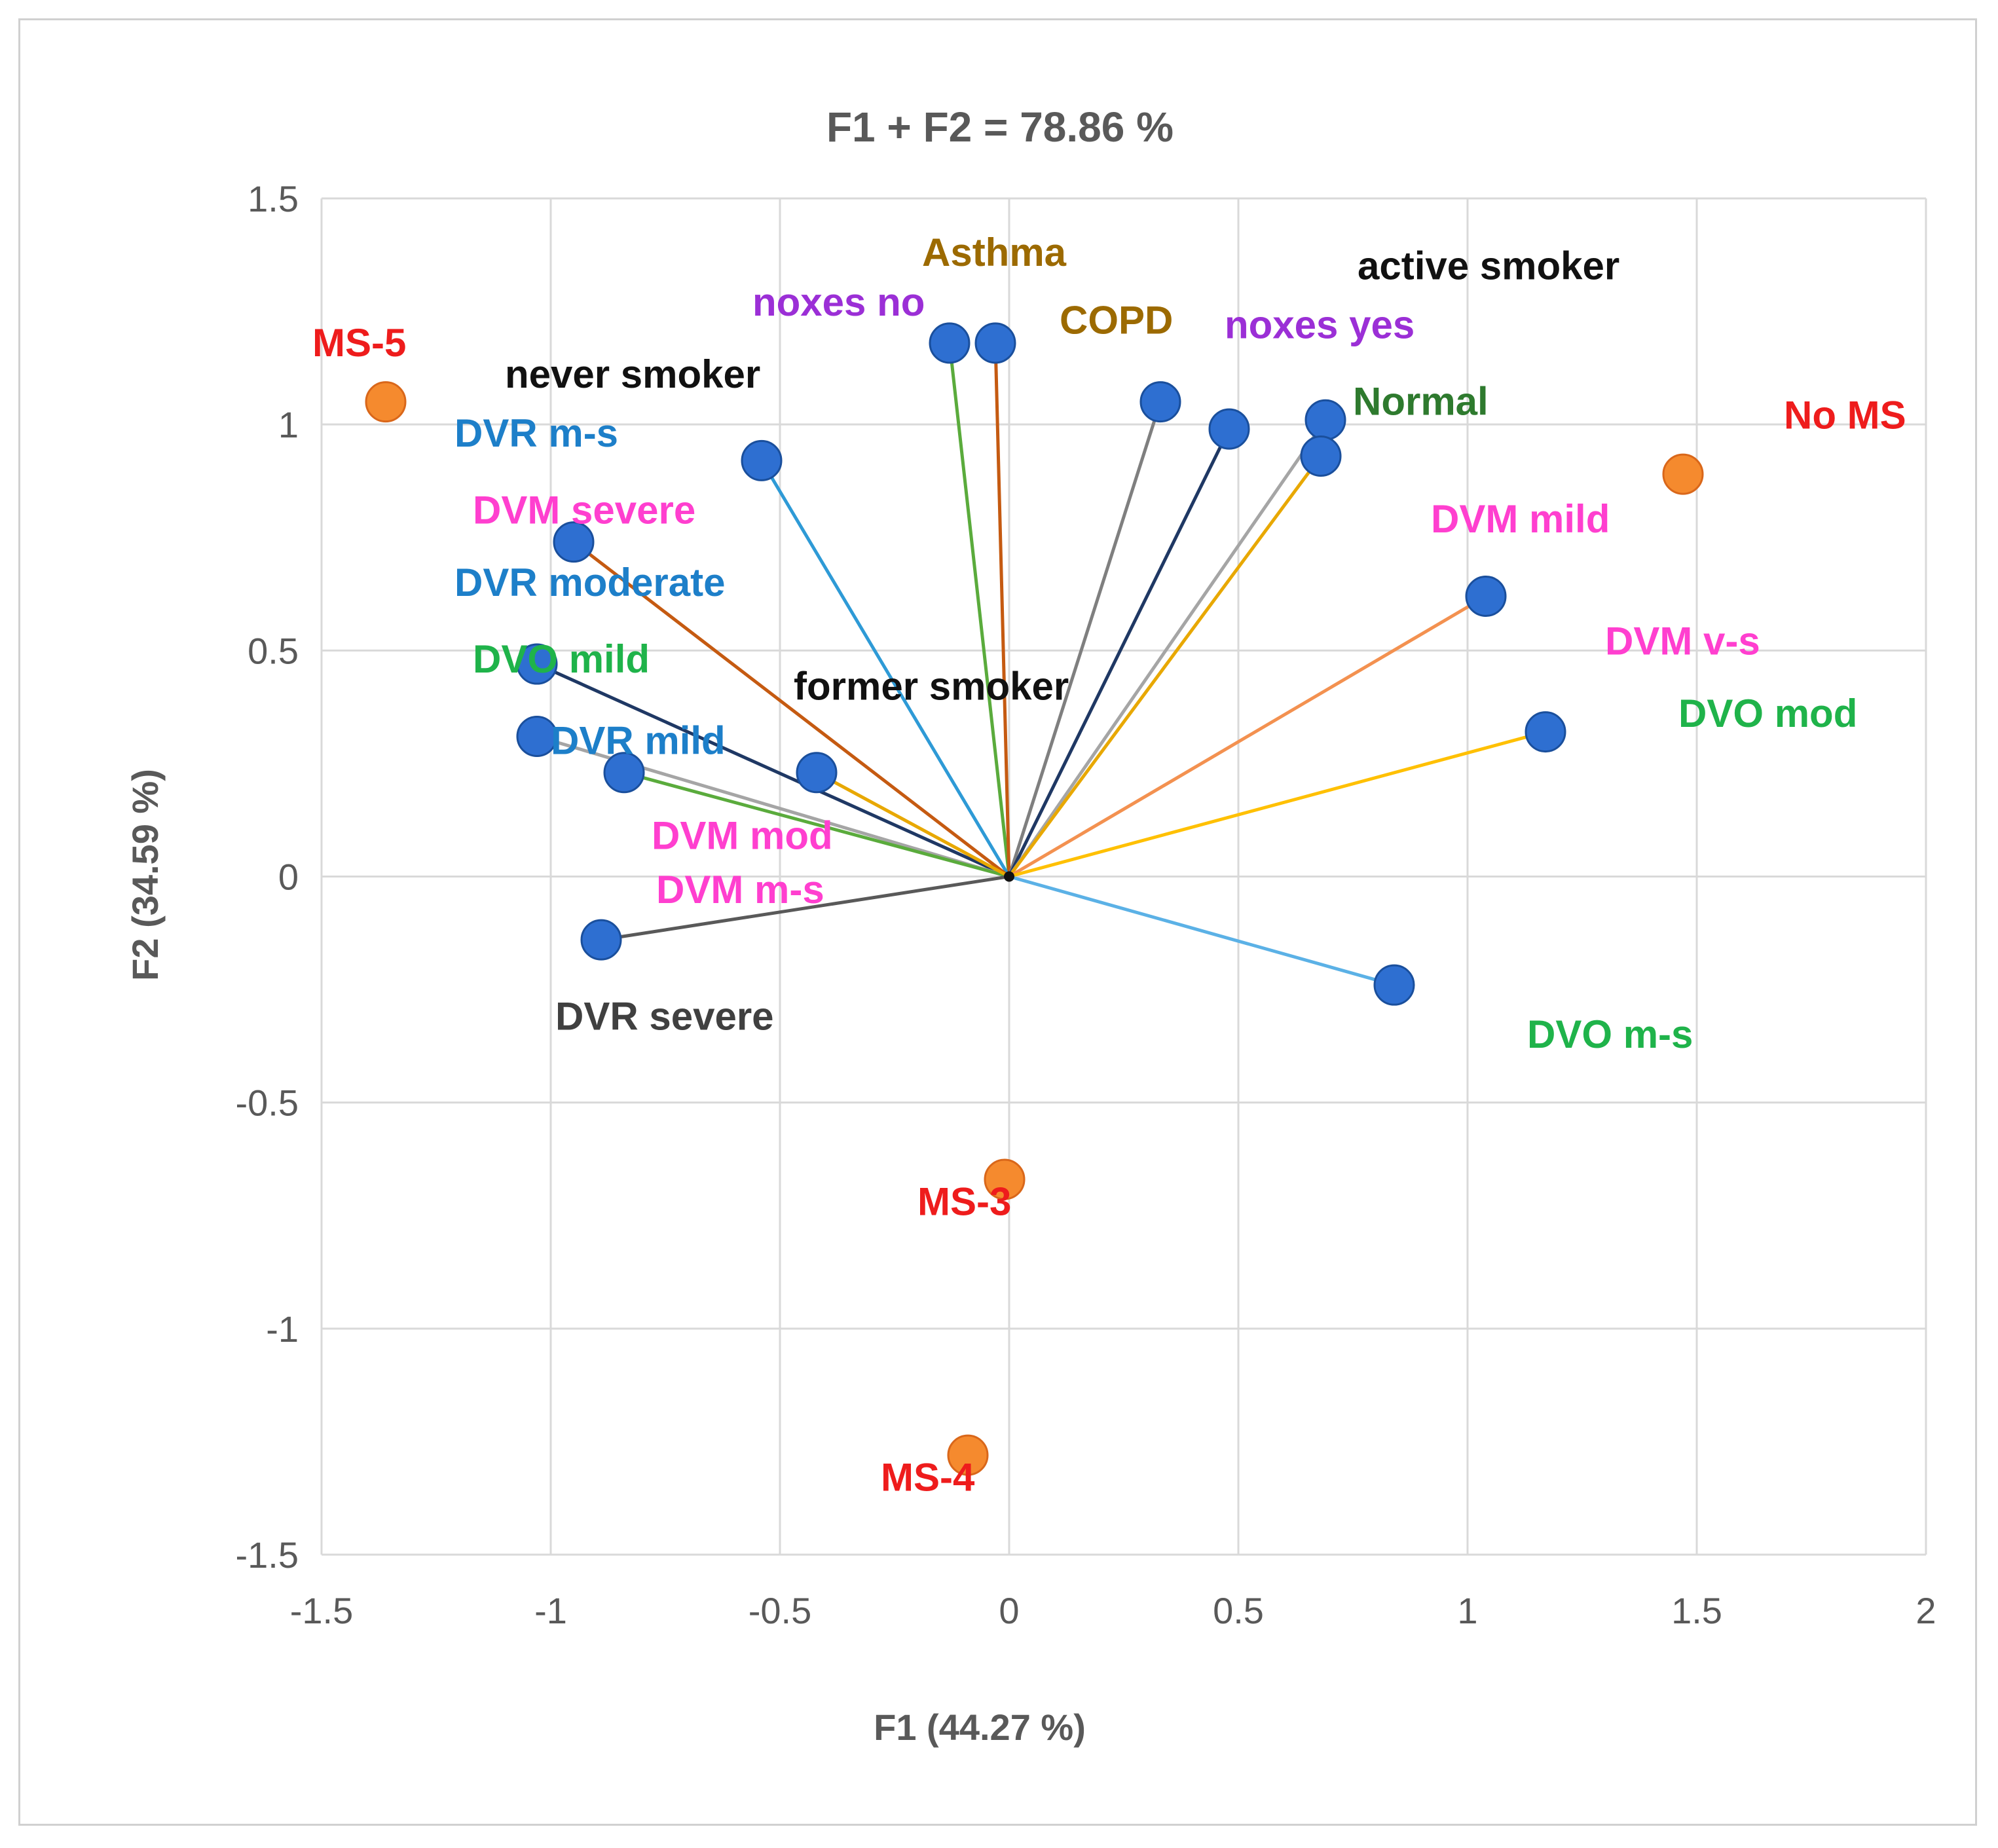 This screenshot has height=1848, width=1998. What do you see at coordinates (624, 773) in the screenshot?
I see `variable-point-dvo-mild` at bounding box center [624, 773].